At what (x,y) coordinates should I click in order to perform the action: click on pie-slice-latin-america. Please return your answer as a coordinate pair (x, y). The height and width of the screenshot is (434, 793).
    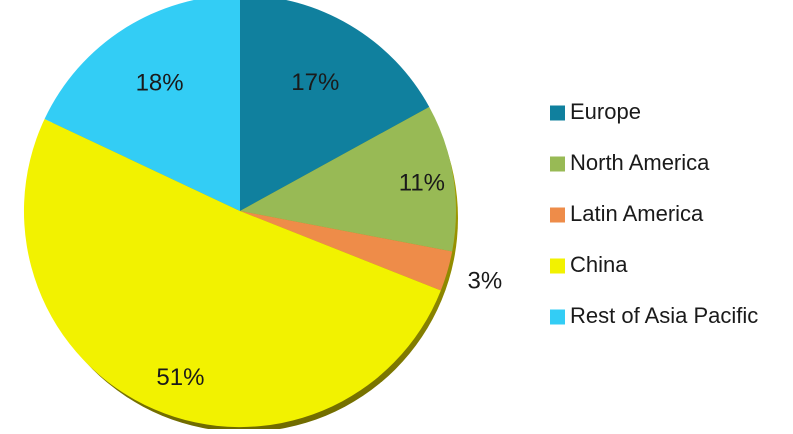
    Looking at the image, I should click on (346, 251).